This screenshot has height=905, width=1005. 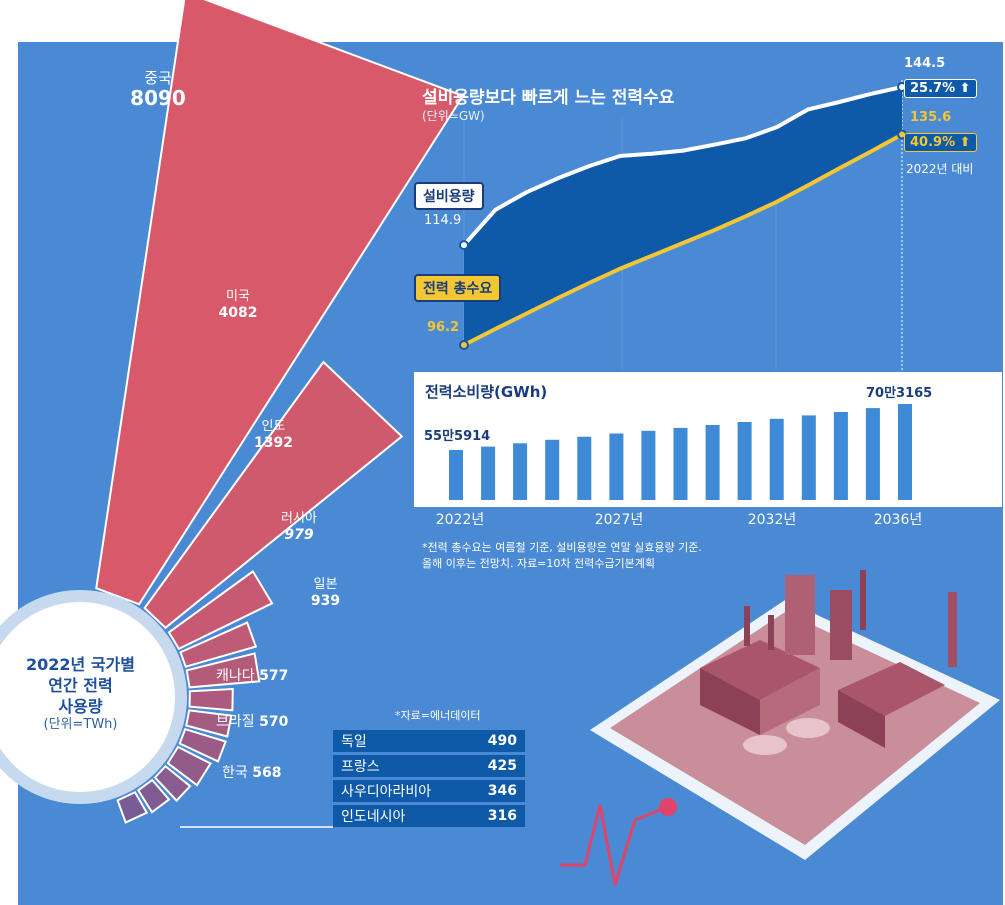 I want to click on pulse-line, so click(x=598, y=845).